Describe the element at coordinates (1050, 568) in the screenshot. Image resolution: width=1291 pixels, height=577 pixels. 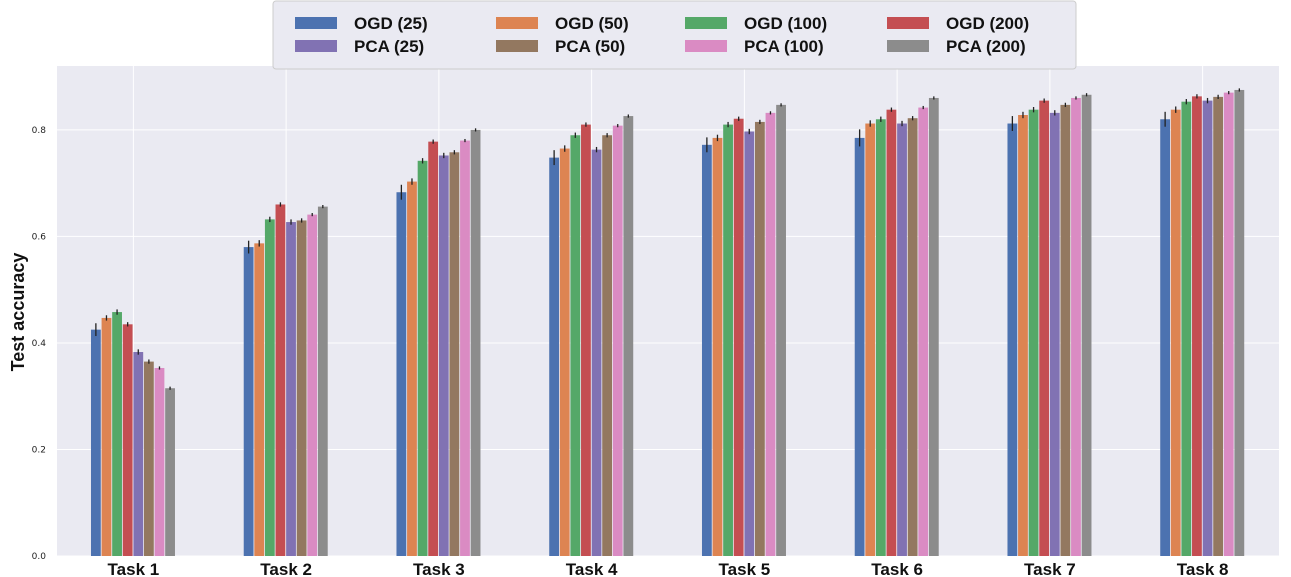
I see `x-tick-label: Task 7` at that location.